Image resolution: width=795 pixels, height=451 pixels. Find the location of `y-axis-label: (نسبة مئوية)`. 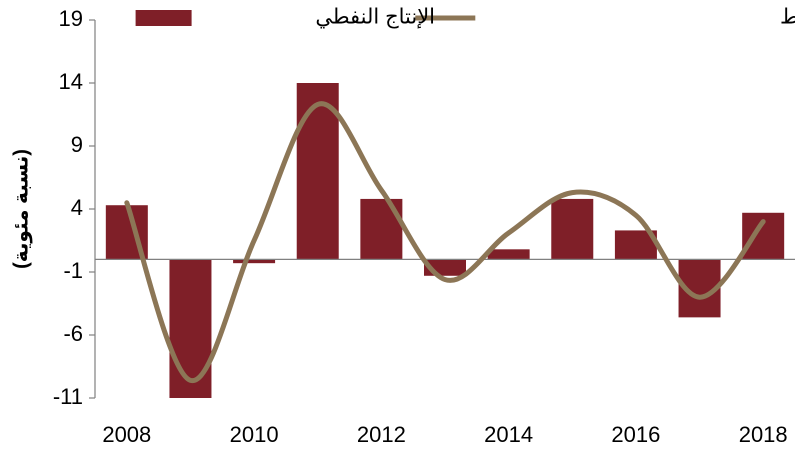

y-axis-label: (نسبة مئوية) is located at coordinates (21, 209).